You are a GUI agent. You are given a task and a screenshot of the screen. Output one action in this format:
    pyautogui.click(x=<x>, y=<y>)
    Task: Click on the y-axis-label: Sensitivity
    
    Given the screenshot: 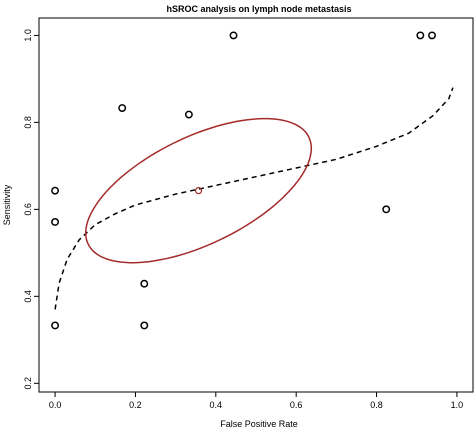 What is the action you would take?
    pyautogui.click(x=7, y=204)
    